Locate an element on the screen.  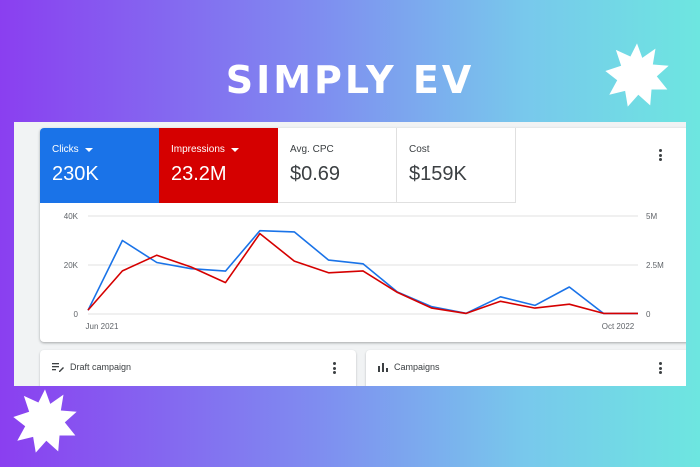
metric-value: $0.69 is located at coordinates (315, 174).